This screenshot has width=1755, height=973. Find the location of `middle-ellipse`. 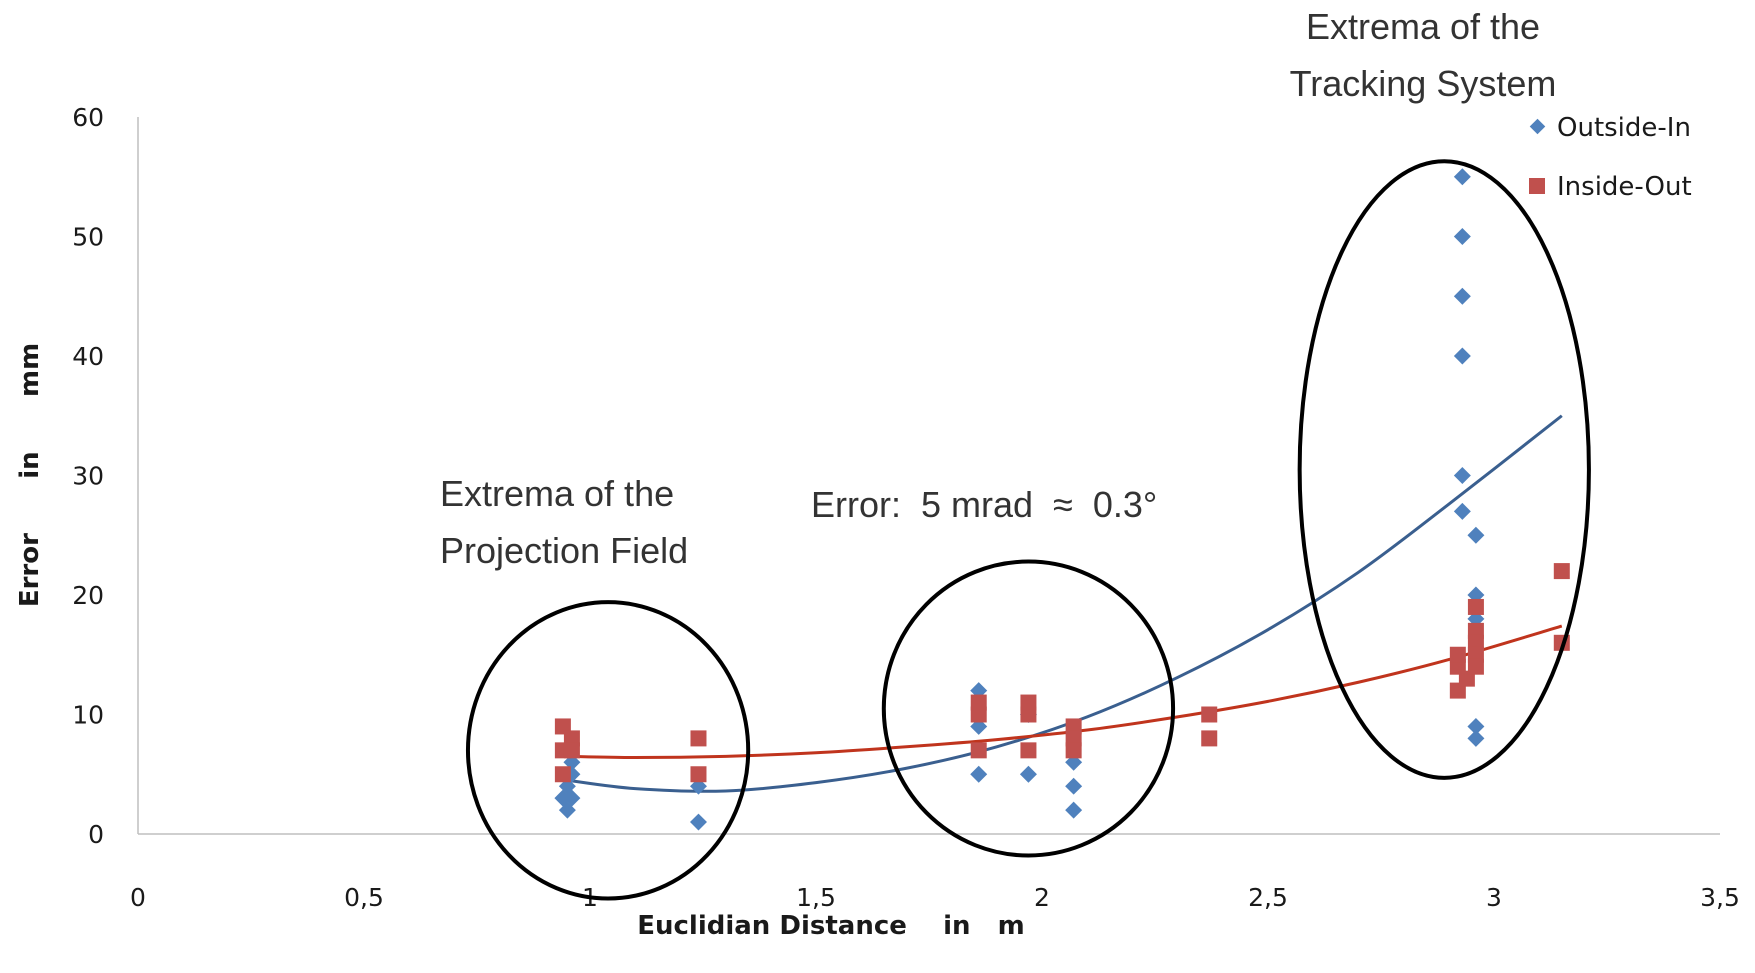

middle-ellipse is located at coordinates (1028, 708).